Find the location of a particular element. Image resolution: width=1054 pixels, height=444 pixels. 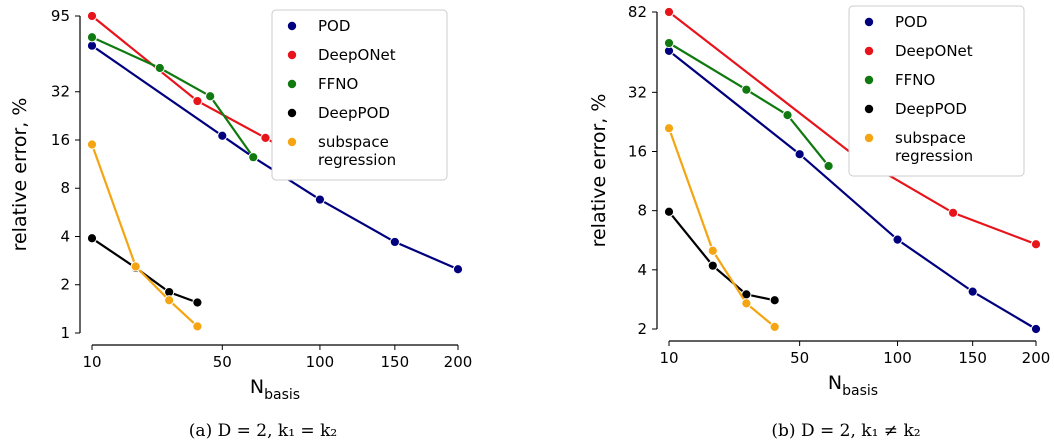

subfigure-caption: (b) D = 2, k₁ ≠ k₂ is located at coordinates (845, 431).